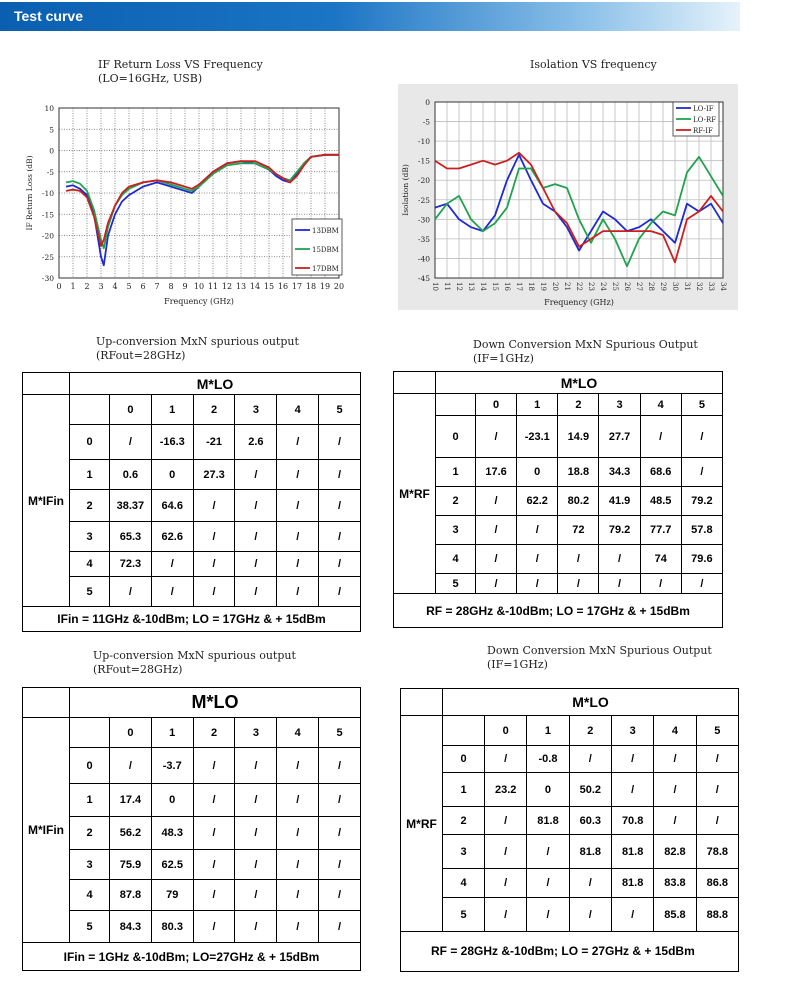 Image resolution: width=805 pixels, height=1002 pixels. I want to click on table-row: 2 38.37 64.6 / / / /, so click(192, 505).